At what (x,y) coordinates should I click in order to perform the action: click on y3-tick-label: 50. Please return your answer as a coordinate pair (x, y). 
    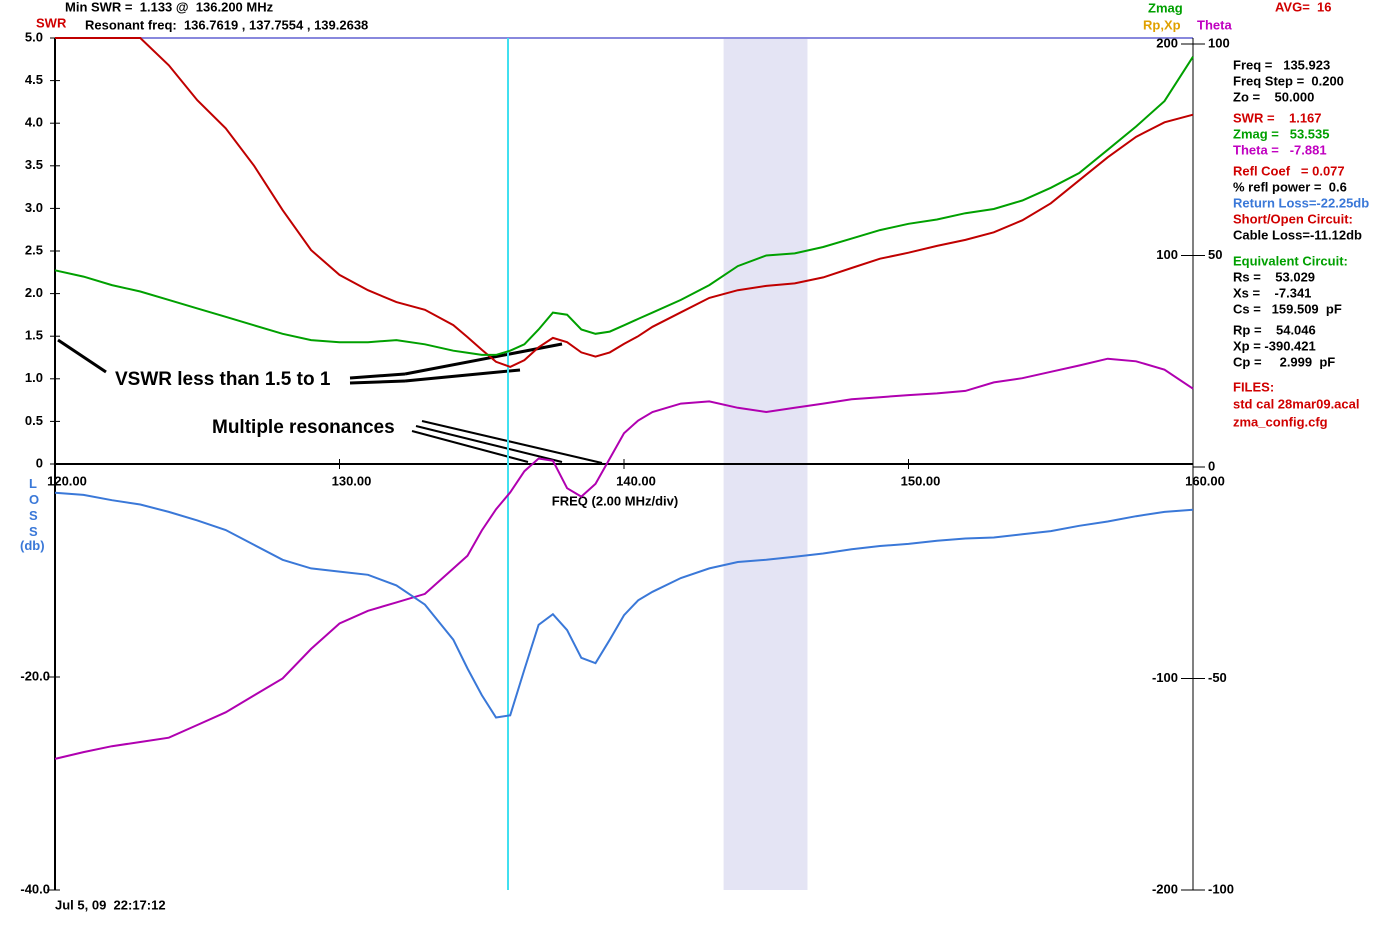
    Looking at the image, I should click on (1215, 254).